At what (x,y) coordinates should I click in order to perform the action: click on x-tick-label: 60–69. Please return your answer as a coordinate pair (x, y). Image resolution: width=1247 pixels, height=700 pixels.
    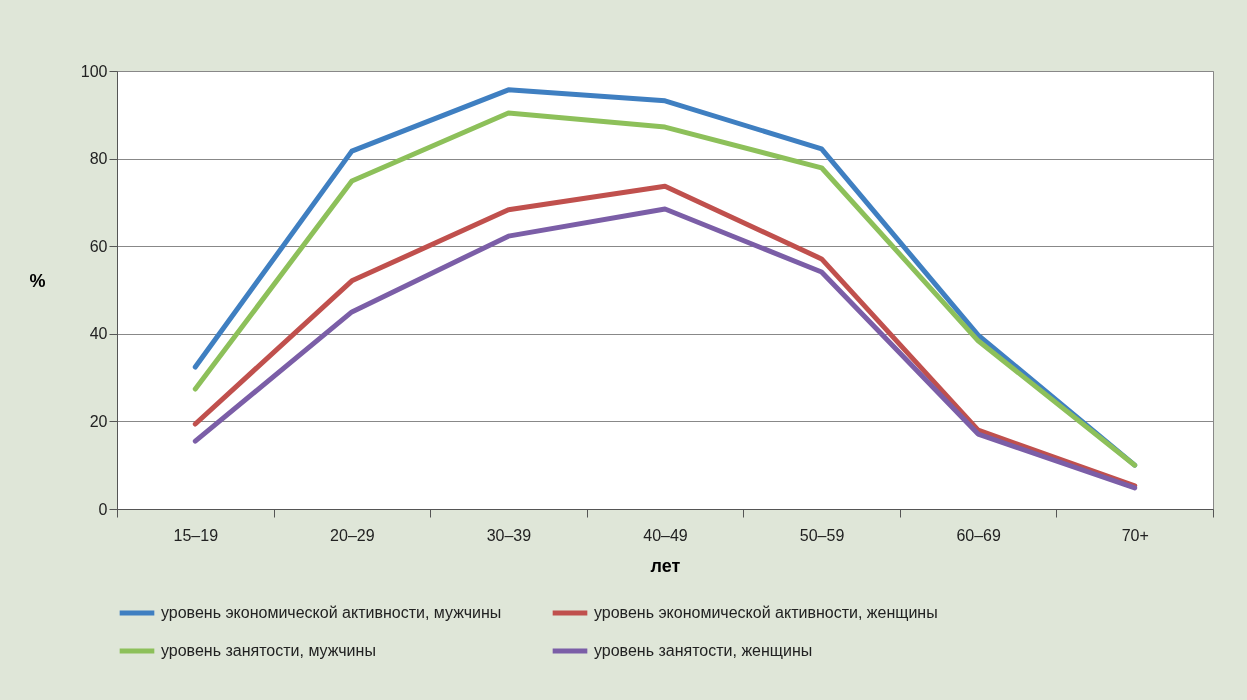
    Looking at the image, I should click on (978, 535).